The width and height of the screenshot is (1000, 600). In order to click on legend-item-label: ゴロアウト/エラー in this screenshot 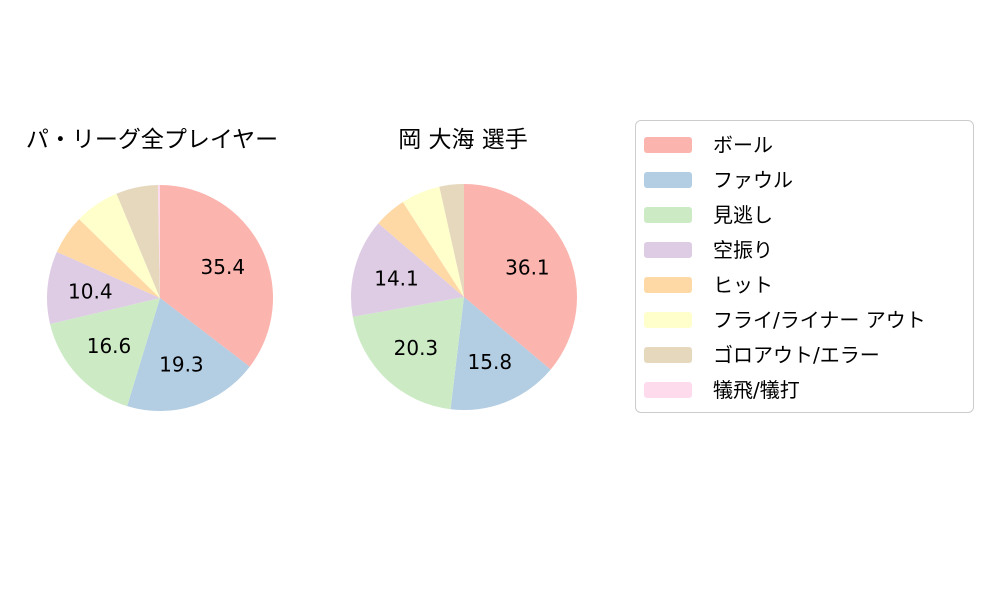, I will do `click(796, 354)`.